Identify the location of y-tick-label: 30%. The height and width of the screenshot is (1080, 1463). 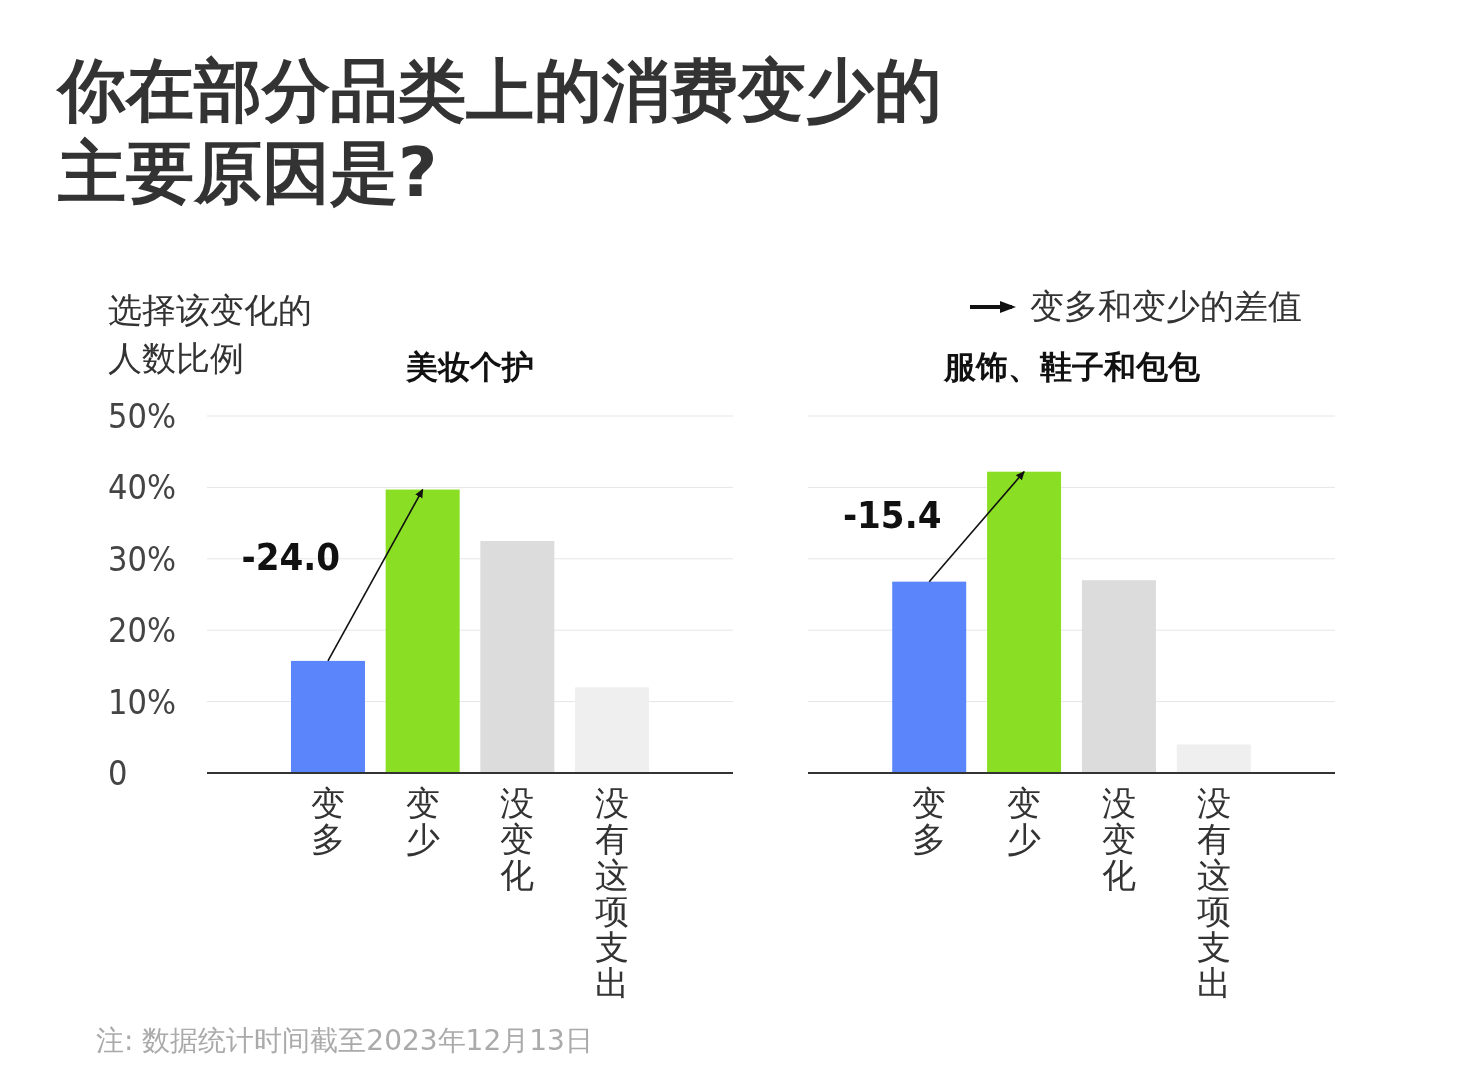
(142, 558).